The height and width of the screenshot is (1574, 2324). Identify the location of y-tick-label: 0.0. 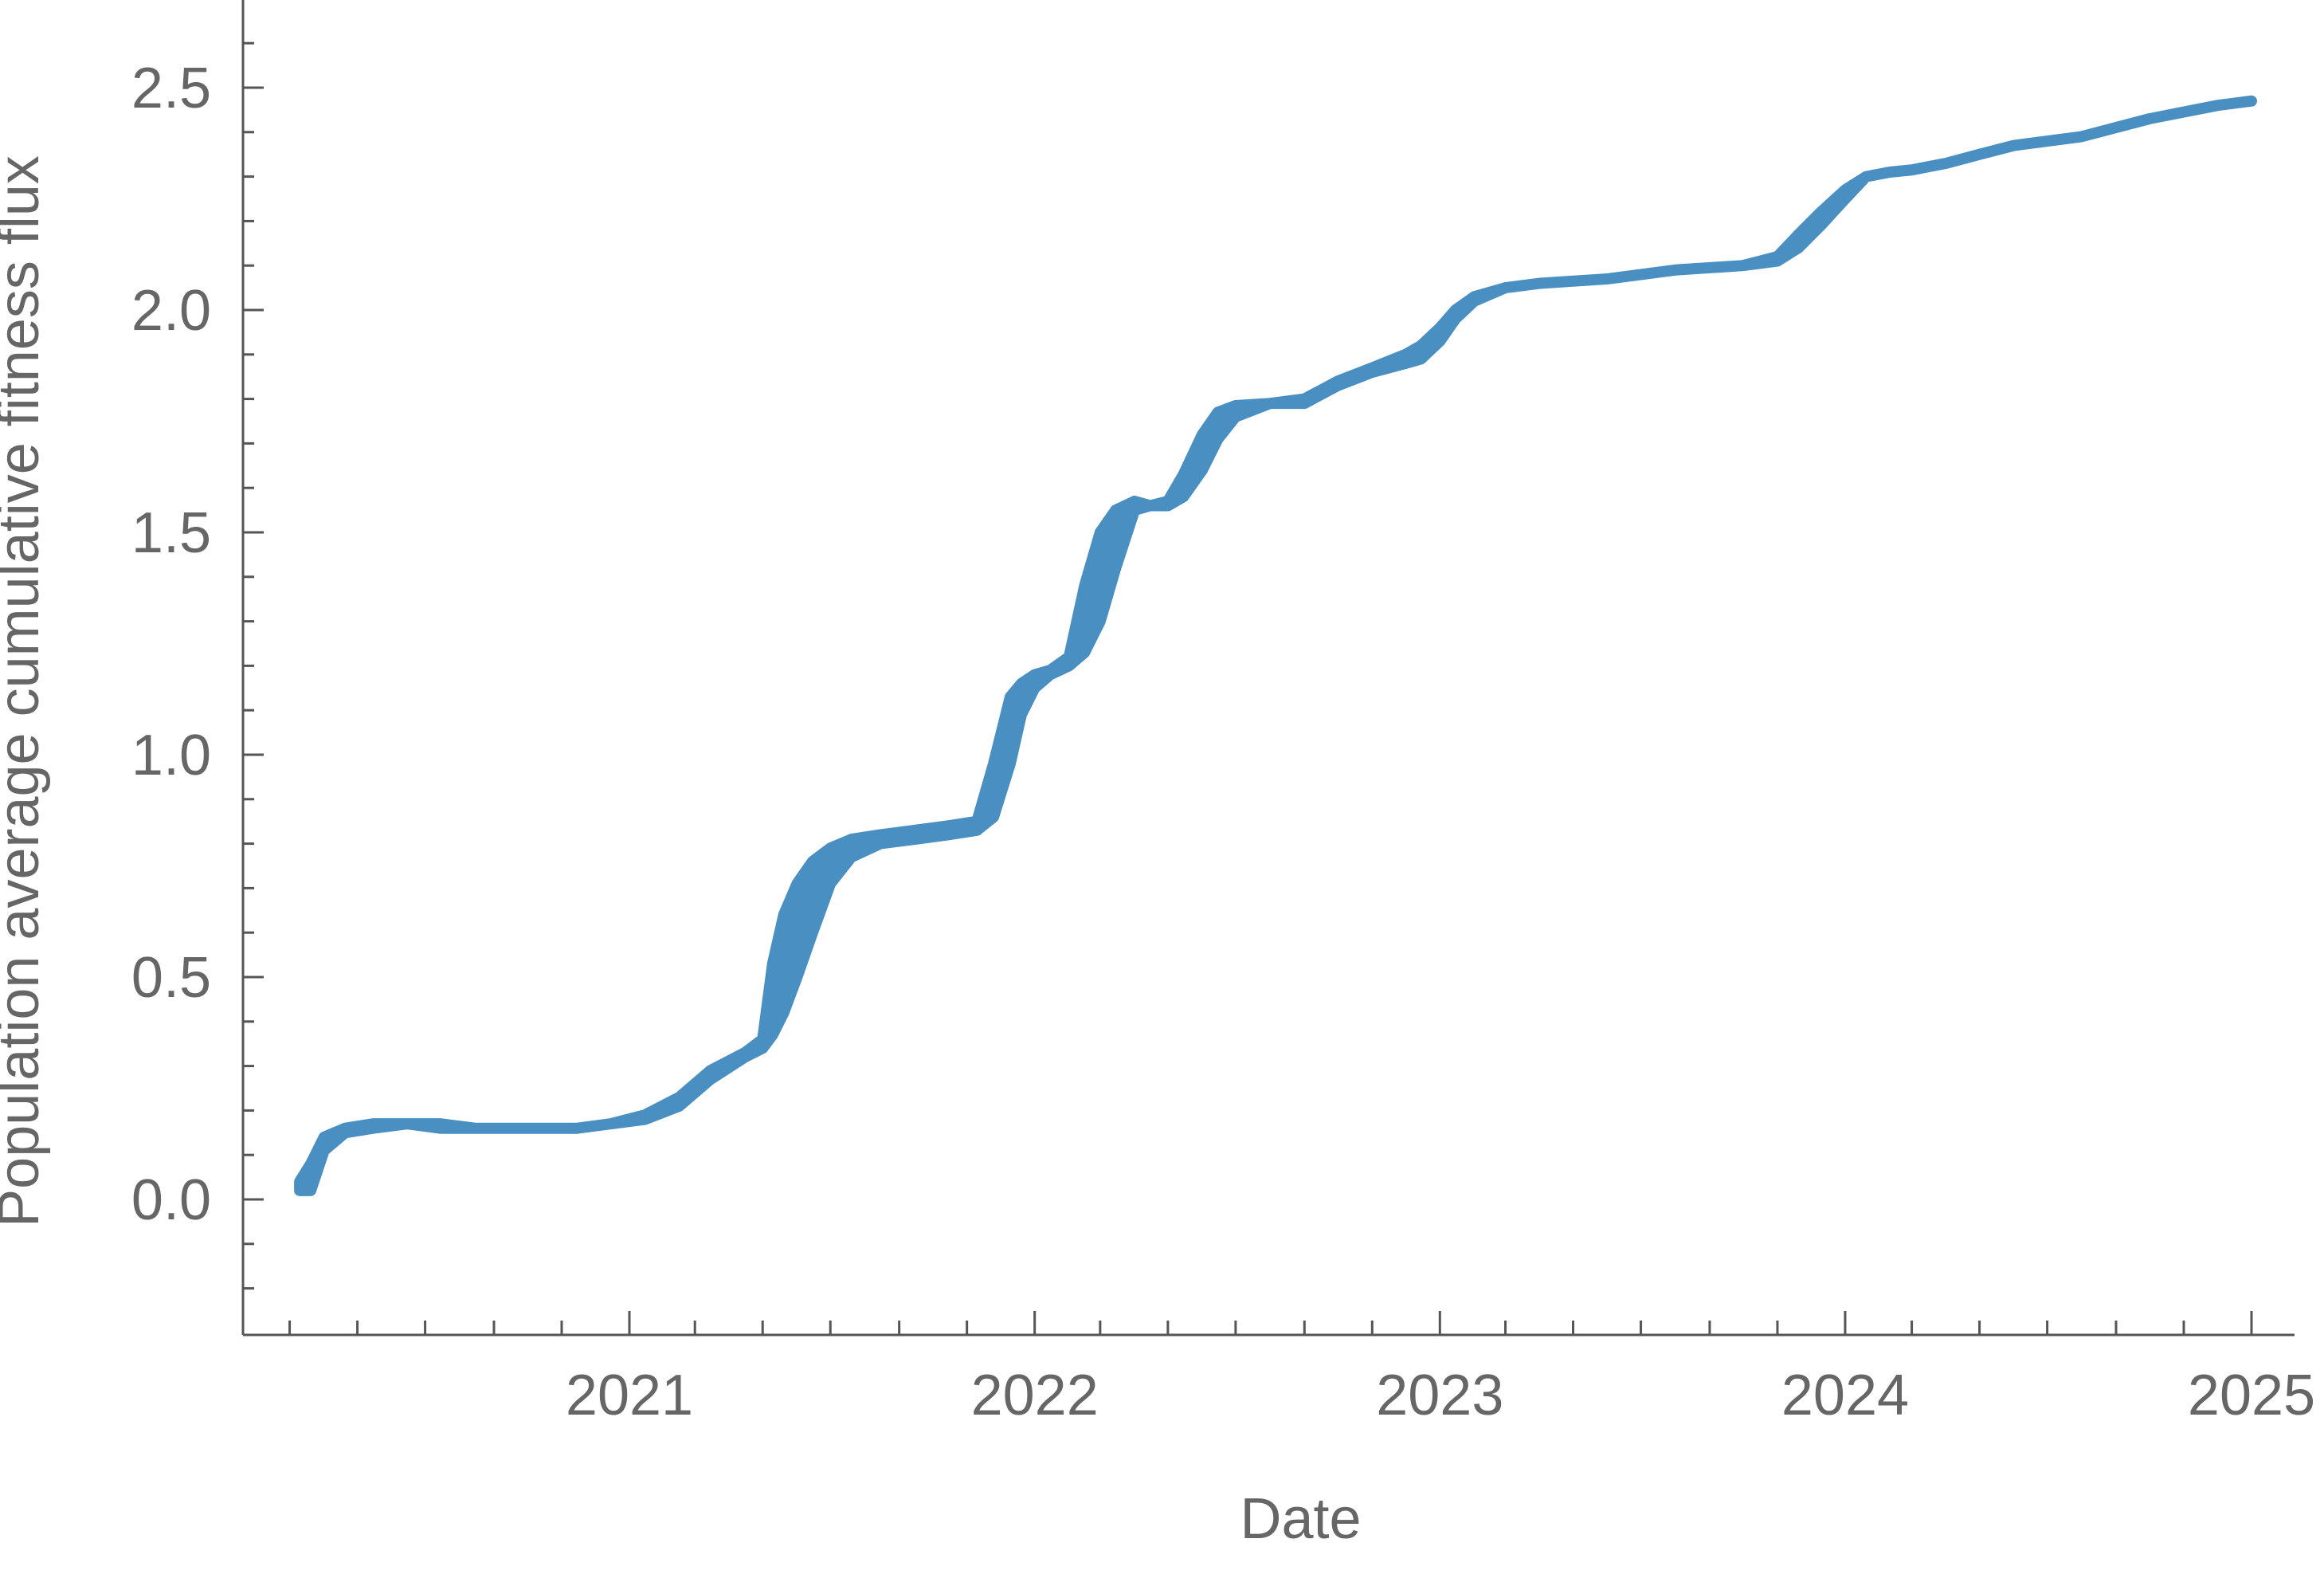
(171, 1200).